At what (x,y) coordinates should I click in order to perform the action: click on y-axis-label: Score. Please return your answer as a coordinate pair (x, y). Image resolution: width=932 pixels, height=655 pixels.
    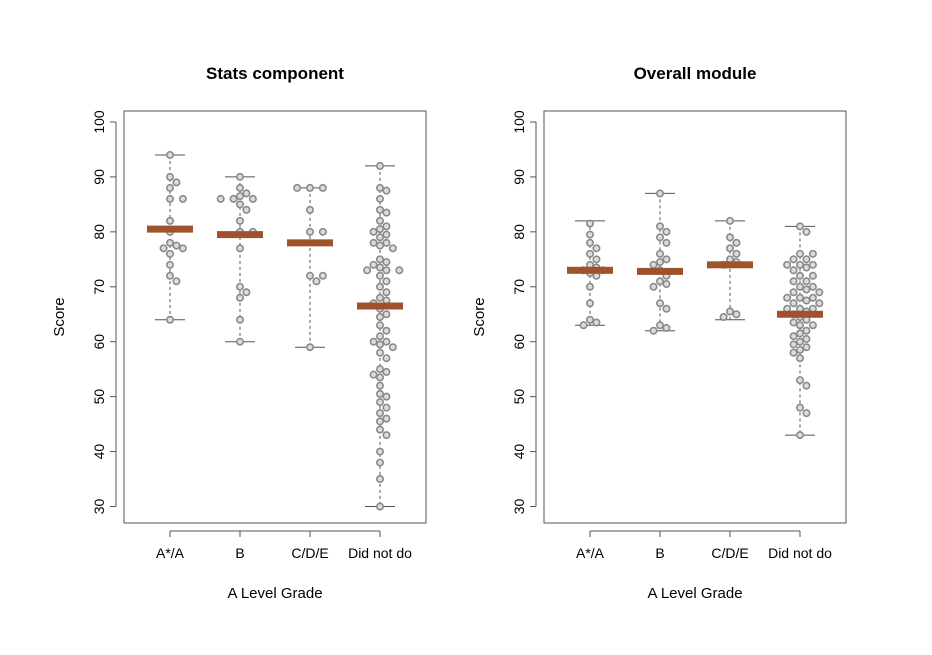
    Looking at the image, I should click on (479, 316).